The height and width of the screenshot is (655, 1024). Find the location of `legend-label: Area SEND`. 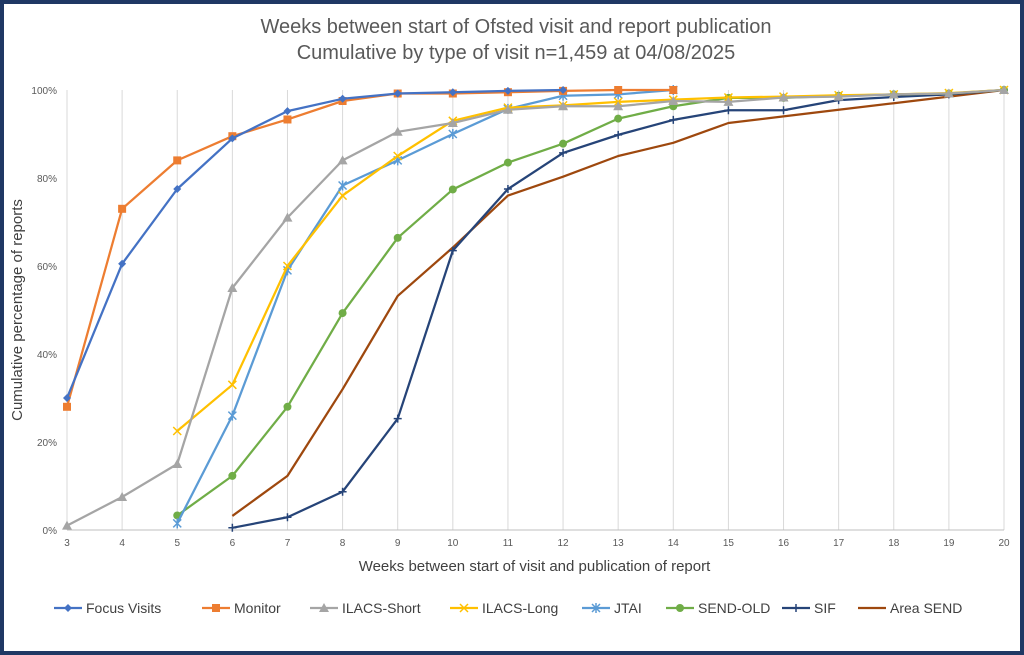

legend-label: Area SEND is located at coordinates (926, 608).